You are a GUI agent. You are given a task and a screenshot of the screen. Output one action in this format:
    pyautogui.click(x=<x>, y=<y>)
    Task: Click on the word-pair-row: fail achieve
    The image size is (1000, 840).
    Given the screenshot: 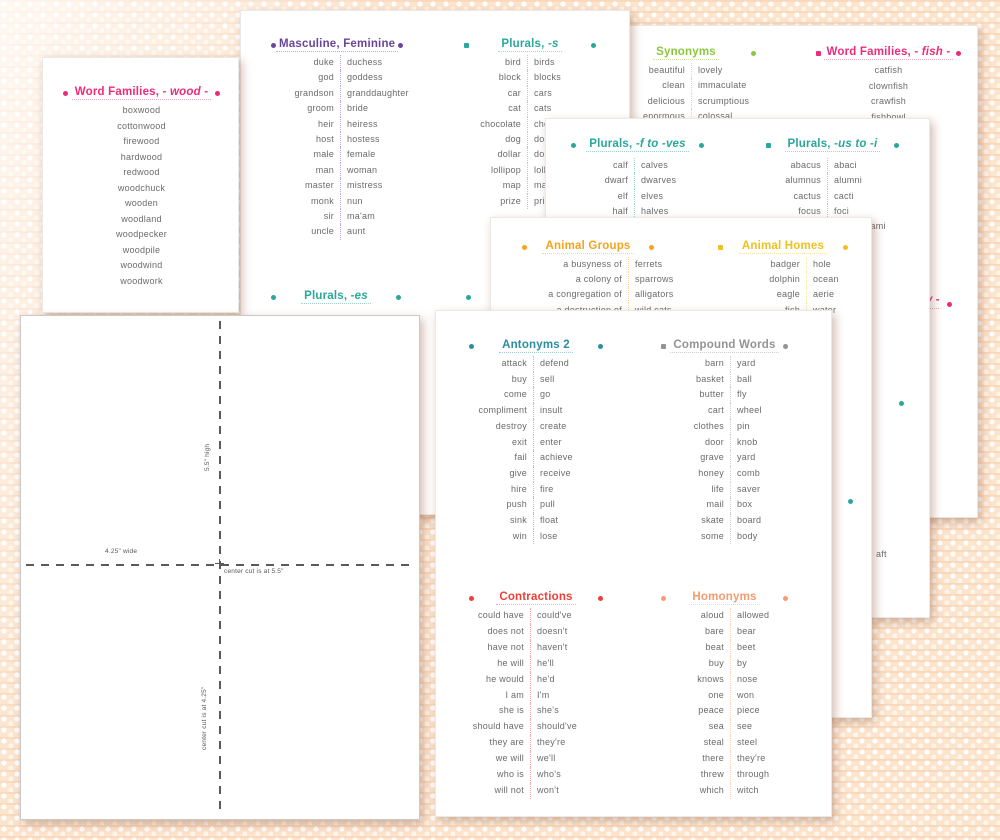 What is the action you would take?
    pyautogui.click(x=536, y=458)
    